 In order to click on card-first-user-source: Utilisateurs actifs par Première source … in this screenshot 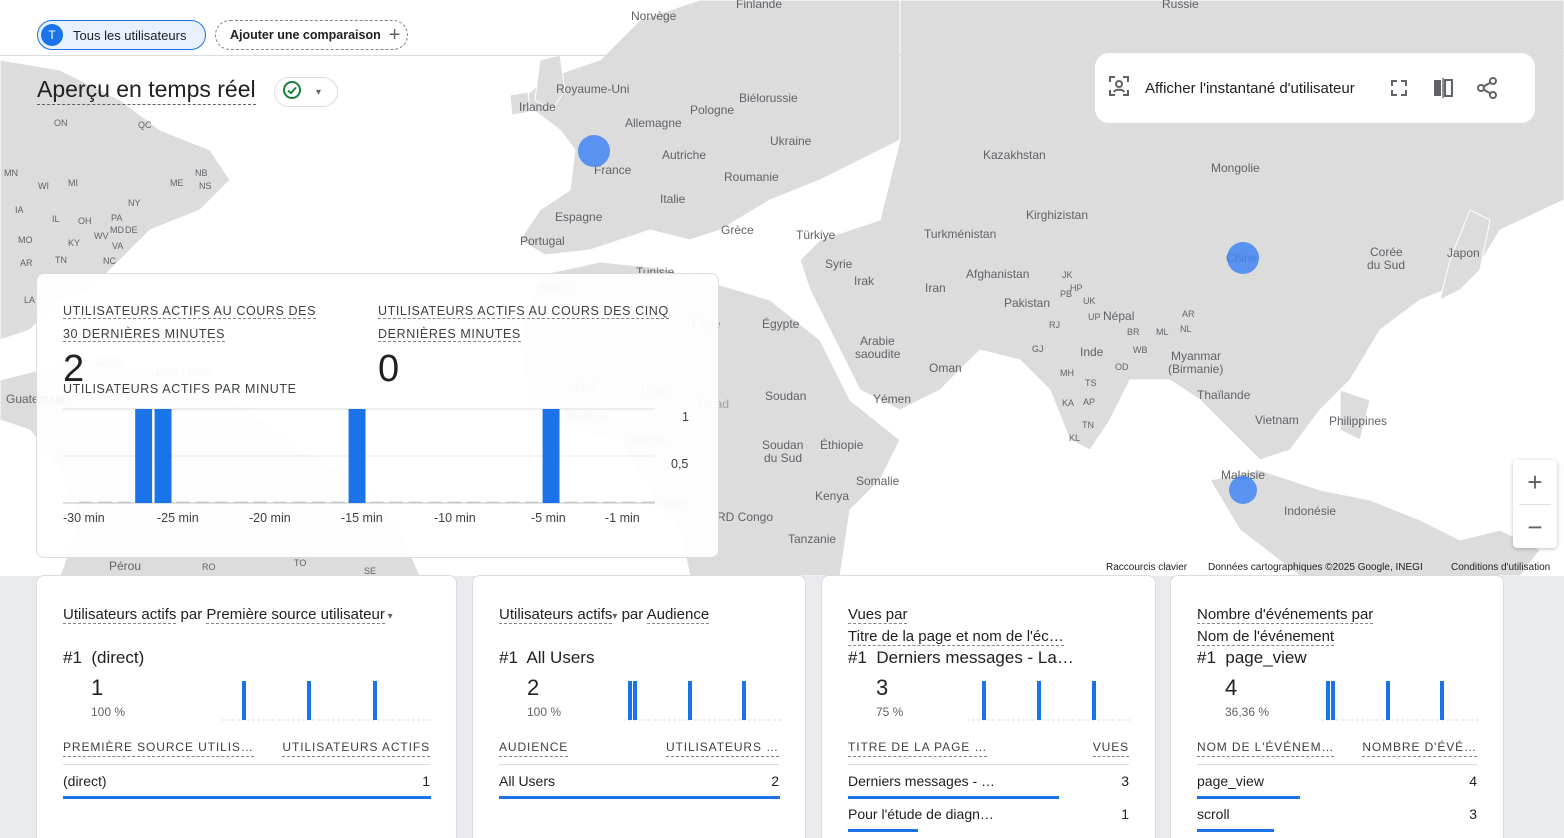, I will do `click(246, 706)`.